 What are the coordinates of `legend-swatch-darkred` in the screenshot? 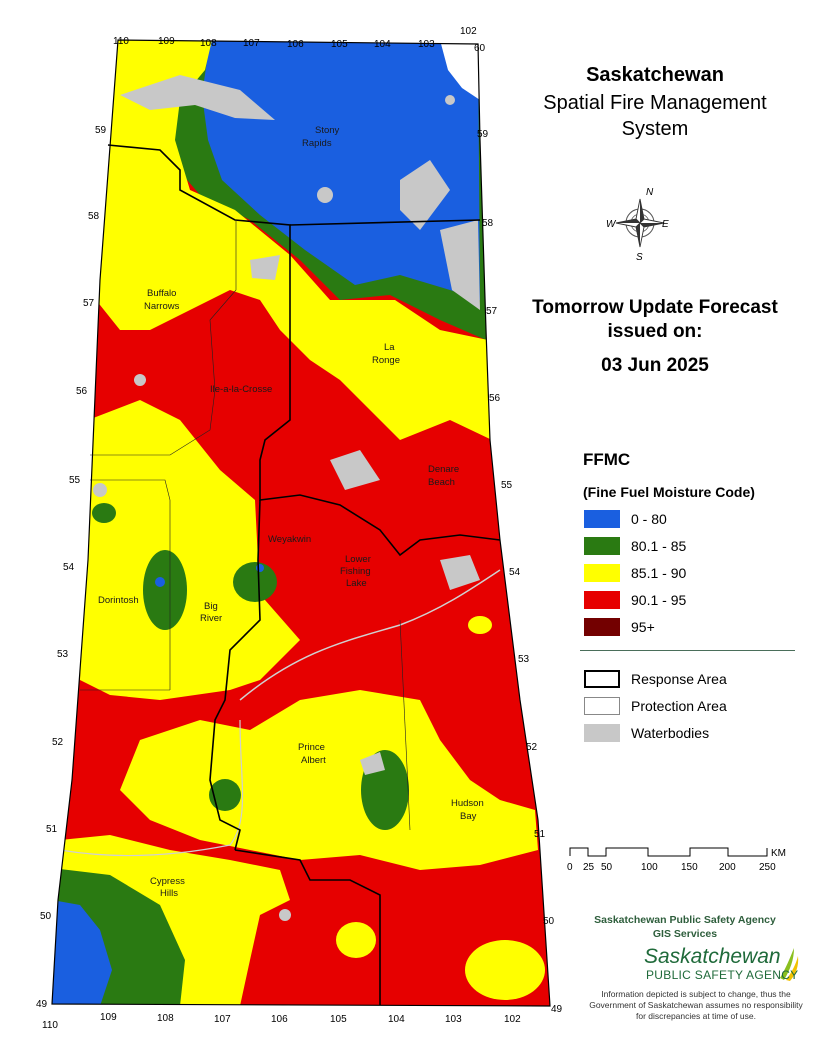 It's located at (602, 627).